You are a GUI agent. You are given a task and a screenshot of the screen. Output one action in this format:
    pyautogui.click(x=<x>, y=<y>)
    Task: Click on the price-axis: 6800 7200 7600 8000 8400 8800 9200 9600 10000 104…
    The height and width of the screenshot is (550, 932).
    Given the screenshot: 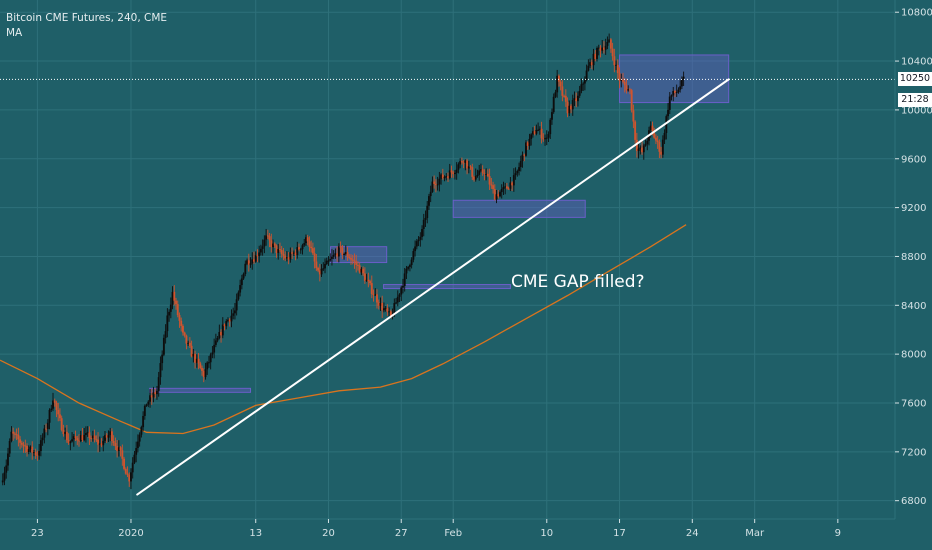 What is the action you would take?
    pyautogui.click(x=913, y=259)
    